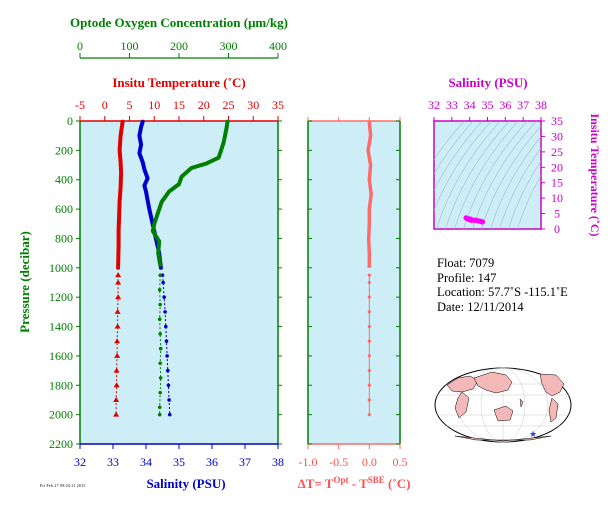 This screenshot has width=616, height=507. I want to click on ts-xtick-label: 36, so click(505, 105).